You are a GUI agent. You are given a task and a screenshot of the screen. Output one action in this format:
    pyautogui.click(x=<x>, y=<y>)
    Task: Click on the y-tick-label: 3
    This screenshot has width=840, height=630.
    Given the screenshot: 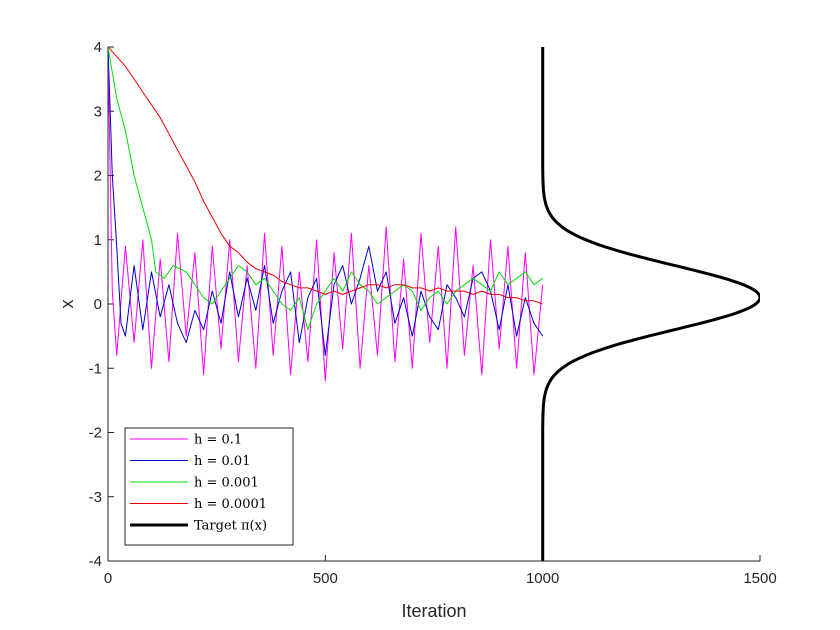 What is the action you would take?
    pyautogui.click(x=98, y=111)
    